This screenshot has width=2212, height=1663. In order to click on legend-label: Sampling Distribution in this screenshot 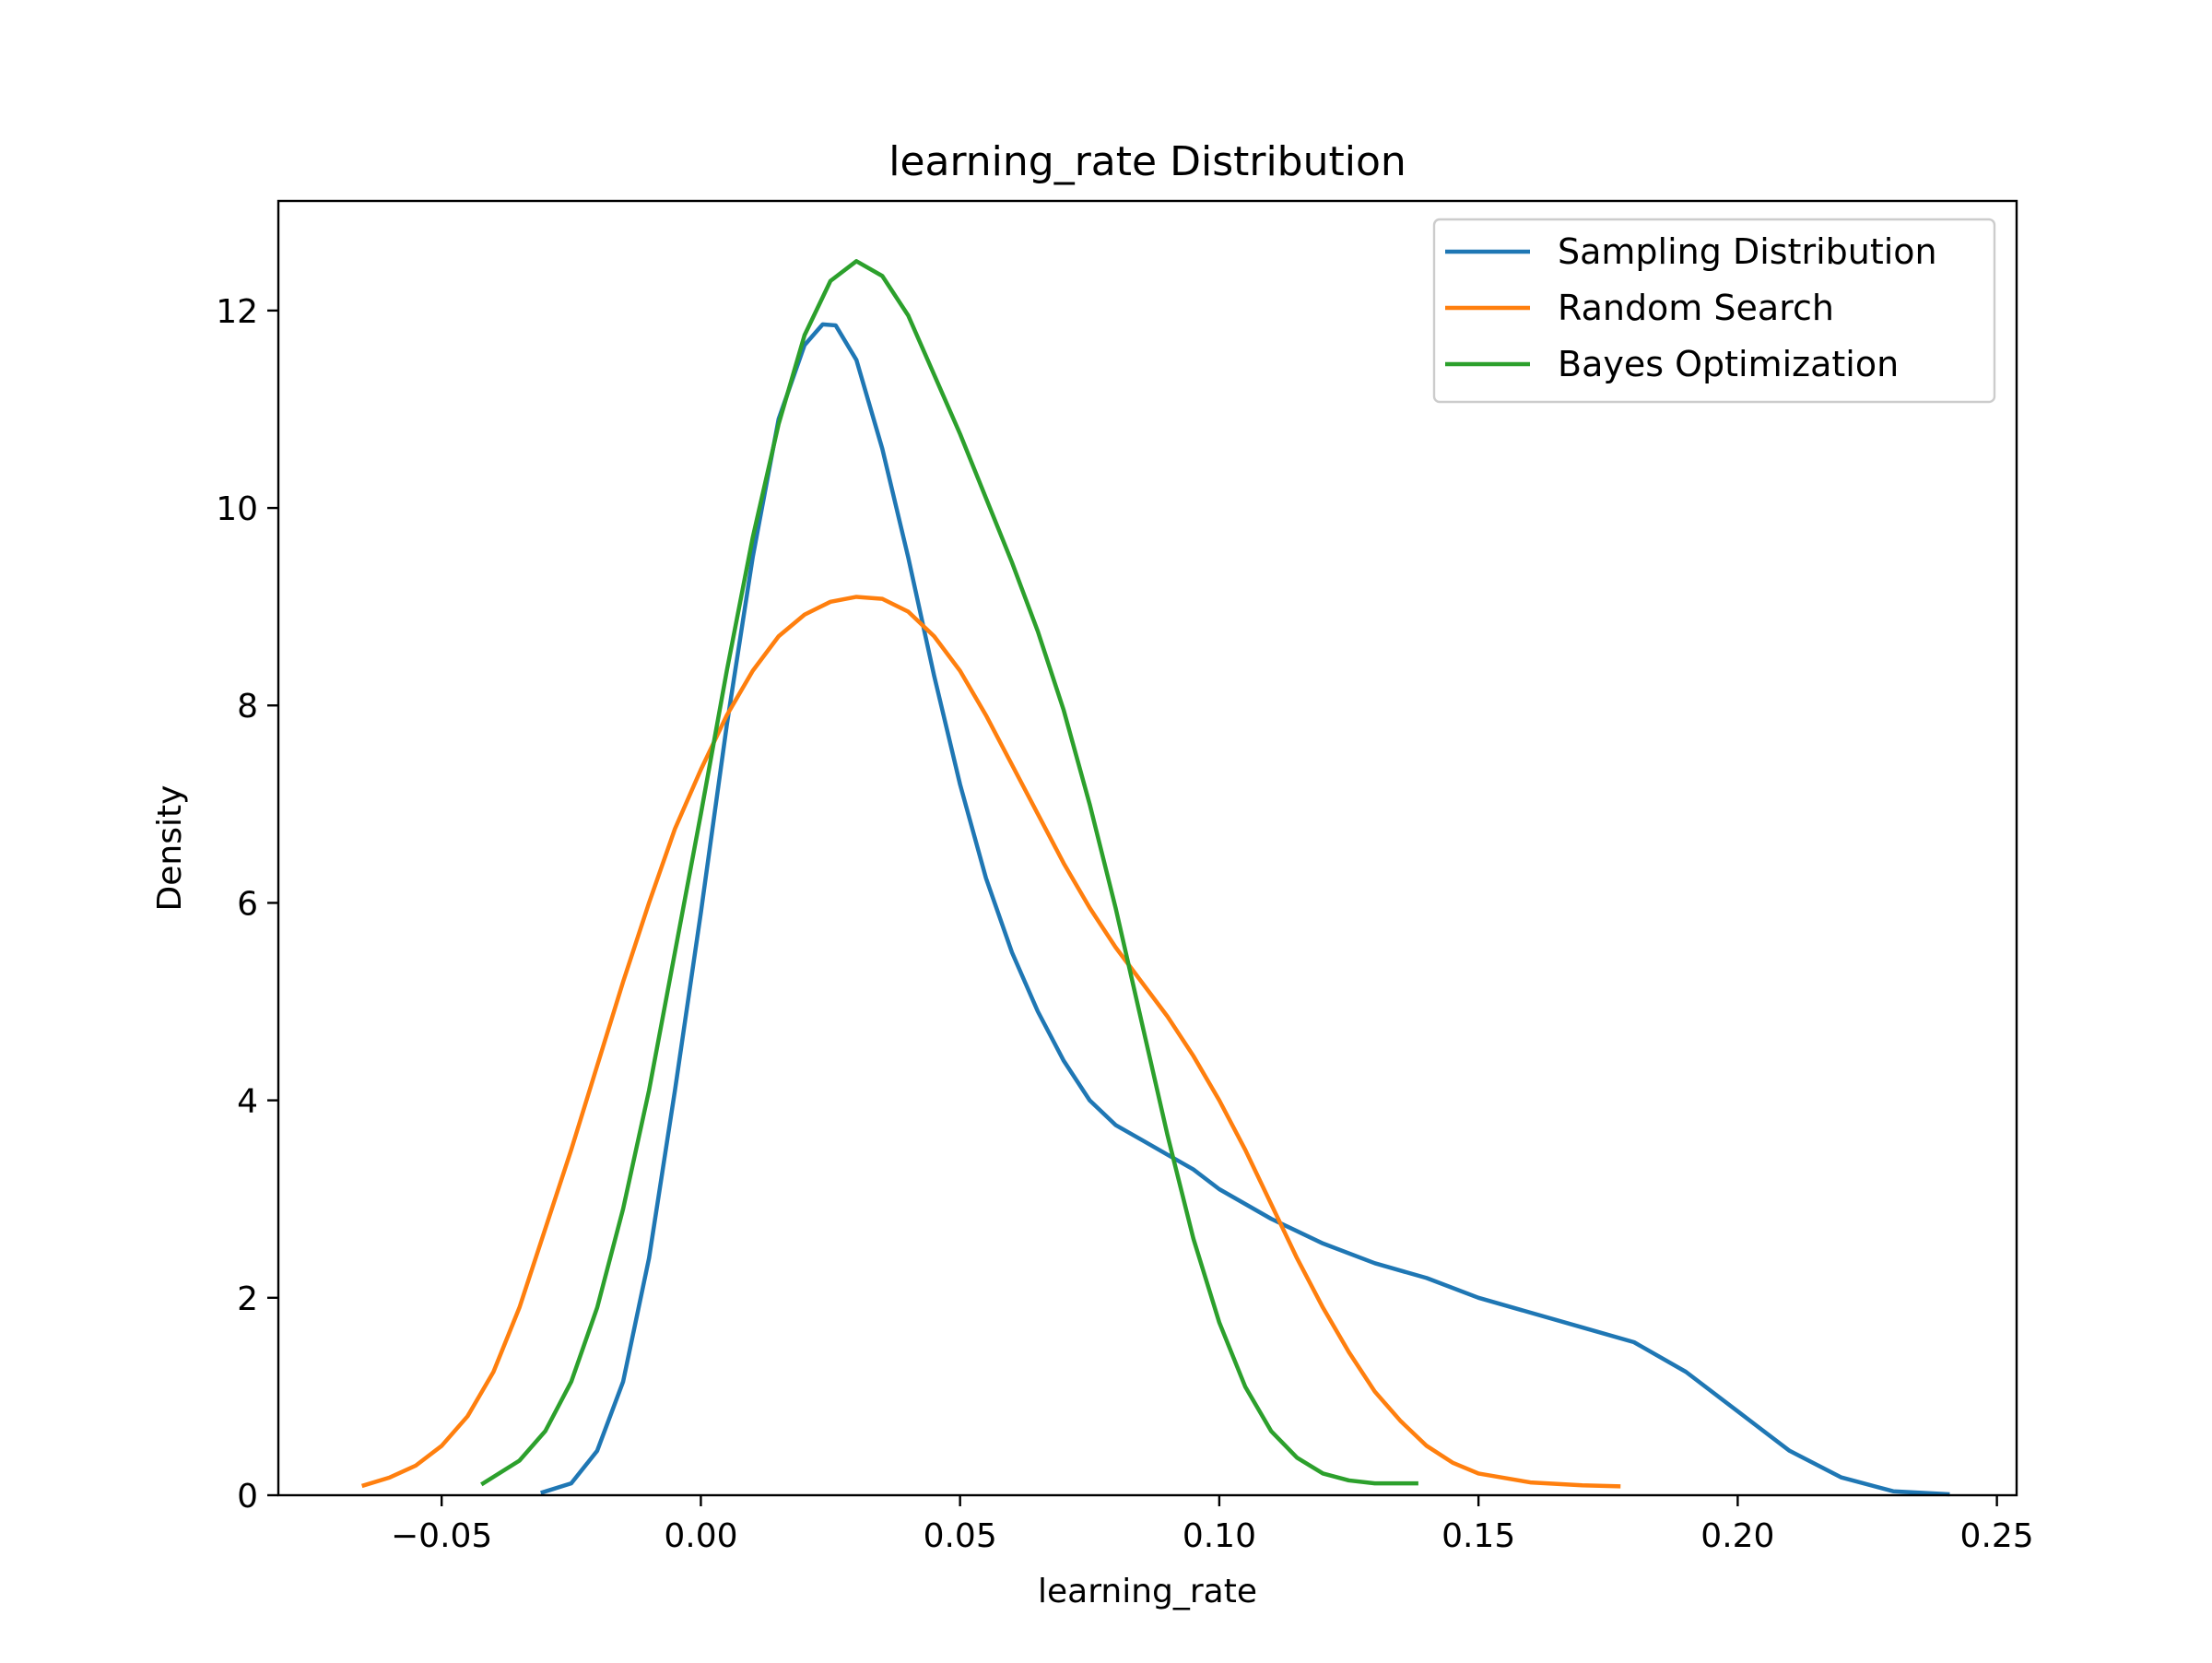, I will do `click(1747, 252)`.